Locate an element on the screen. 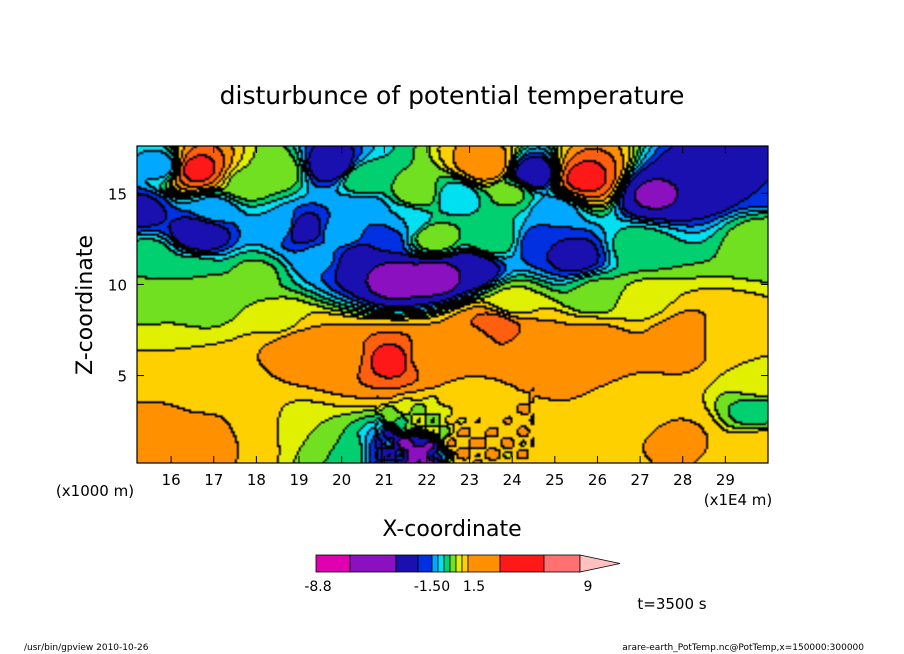 The width and height of the screenshot is (904, 654). x-axis-label: X-coordinate is located at coordinates (451, 529).